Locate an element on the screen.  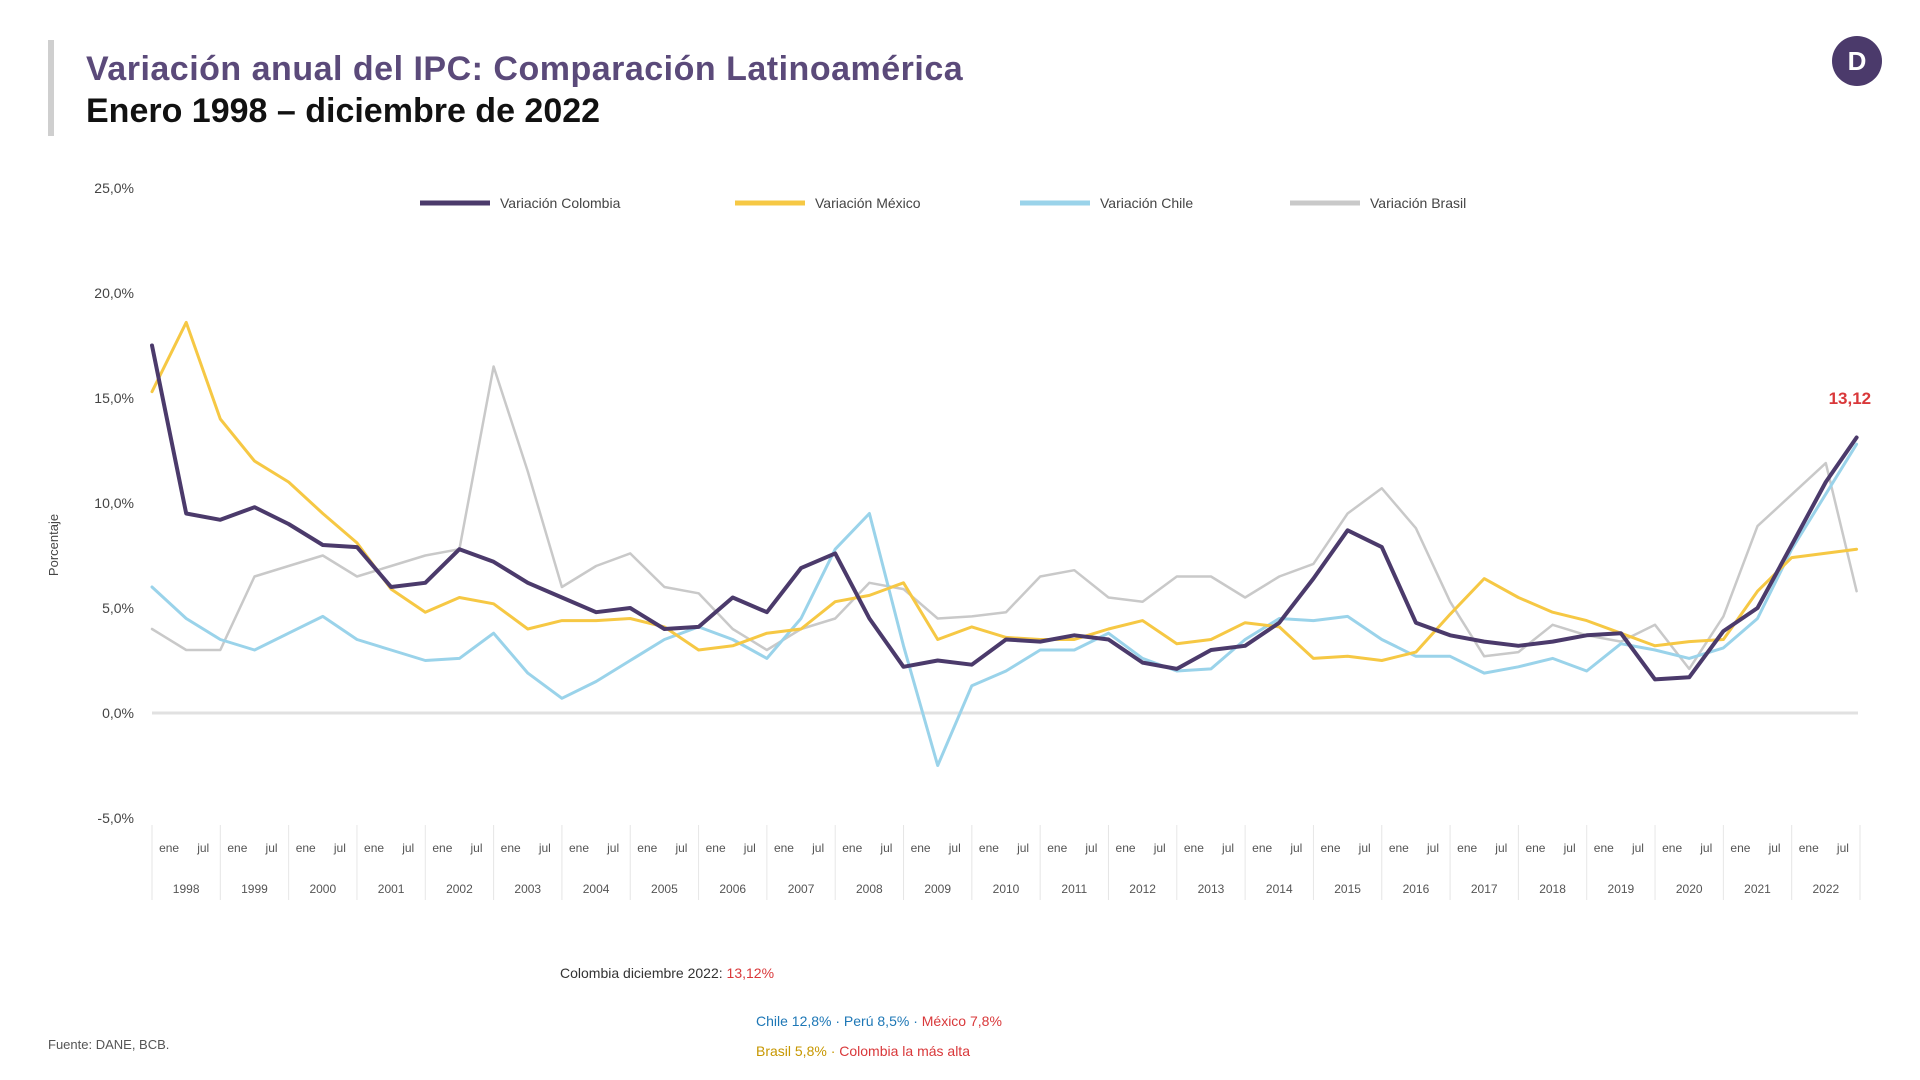
x-year-label: 2016 is located at coordinates (1416, 889).